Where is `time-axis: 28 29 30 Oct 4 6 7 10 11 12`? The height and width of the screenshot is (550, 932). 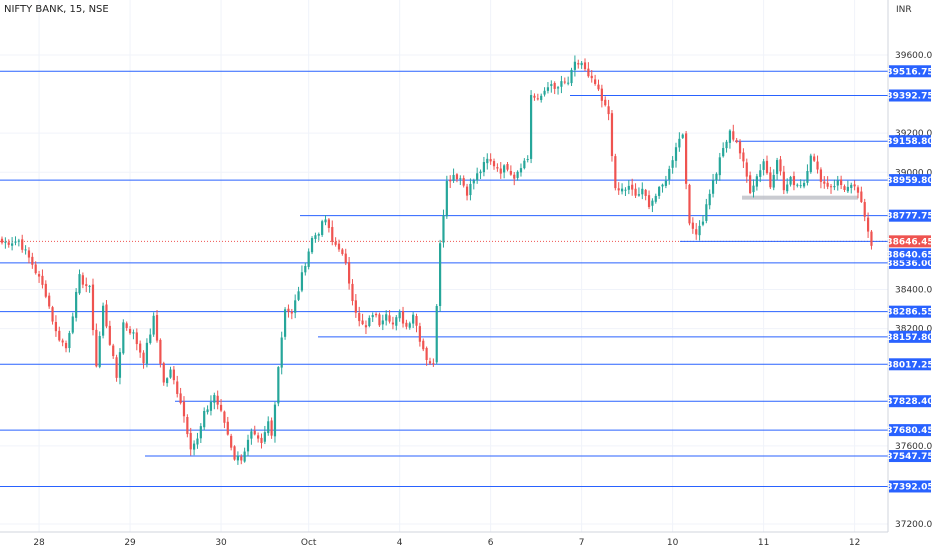
time-axis: 28 29 30 Oct 4 6 7 10 11 12 is located at coordinates (444, 539).